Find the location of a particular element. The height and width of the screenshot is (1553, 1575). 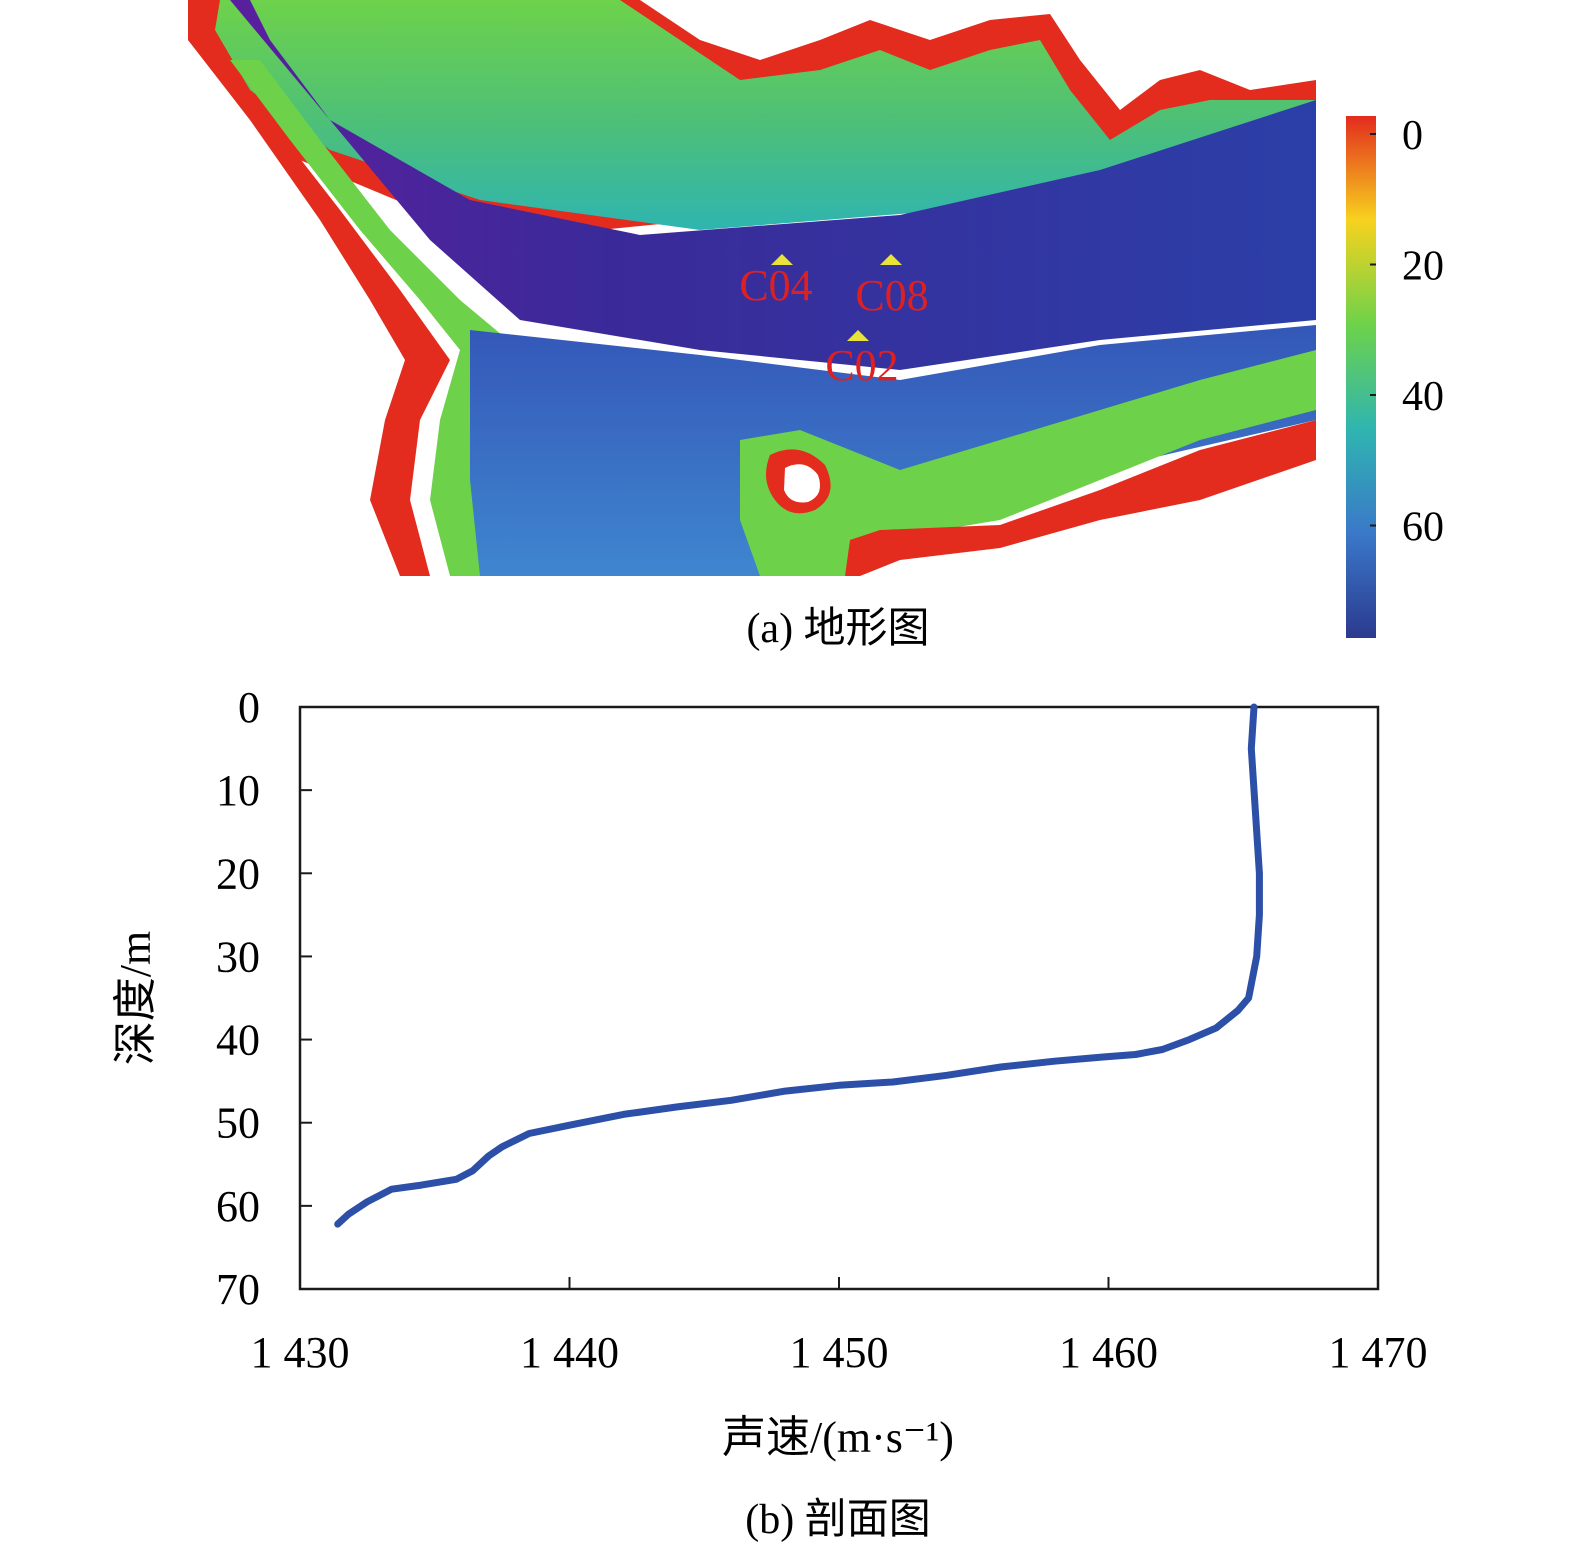

colorbar-tick-label: 60 is located at coordinates (1423, 528).